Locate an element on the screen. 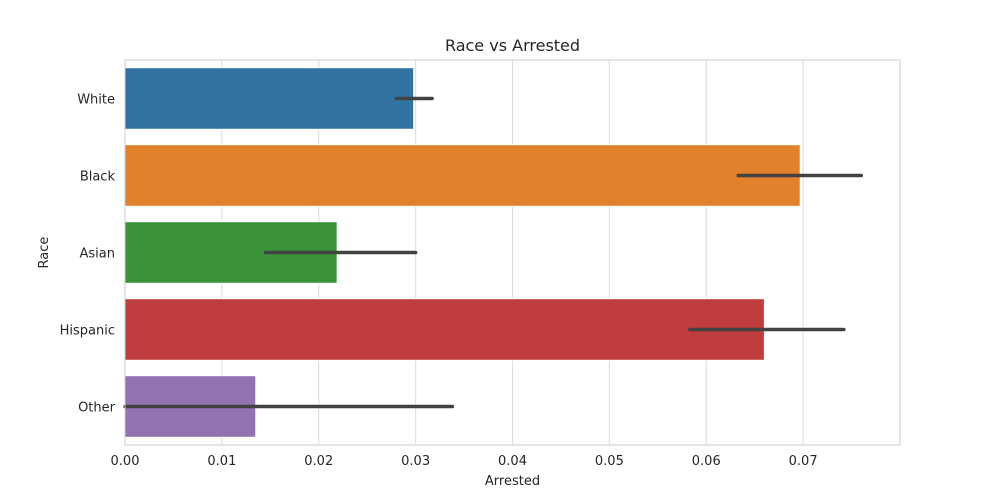 Image resolution: width=1000 pixels, height=500 pixels. y-tick-label: White is located at coordinates (96, 100).